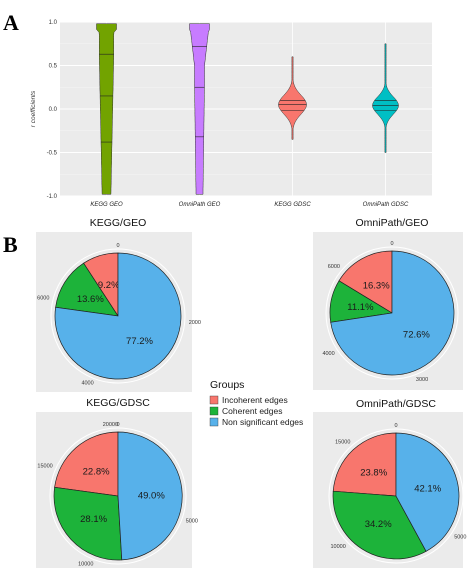 This screenshot has height=574, width=474. What do you see at coordinates (106, 205) in the screenshot?
I see `x-tick-label: KEGG GEO` at bounding box center [106, 205].